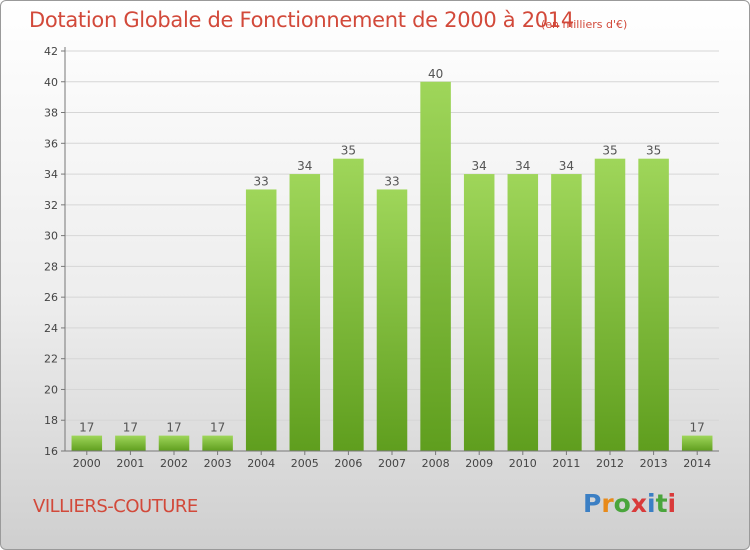  What do you see at coordinates (87, 463) in the screenshot?
I see `x-tick-label: 2000` at bounding box center [87, 463].